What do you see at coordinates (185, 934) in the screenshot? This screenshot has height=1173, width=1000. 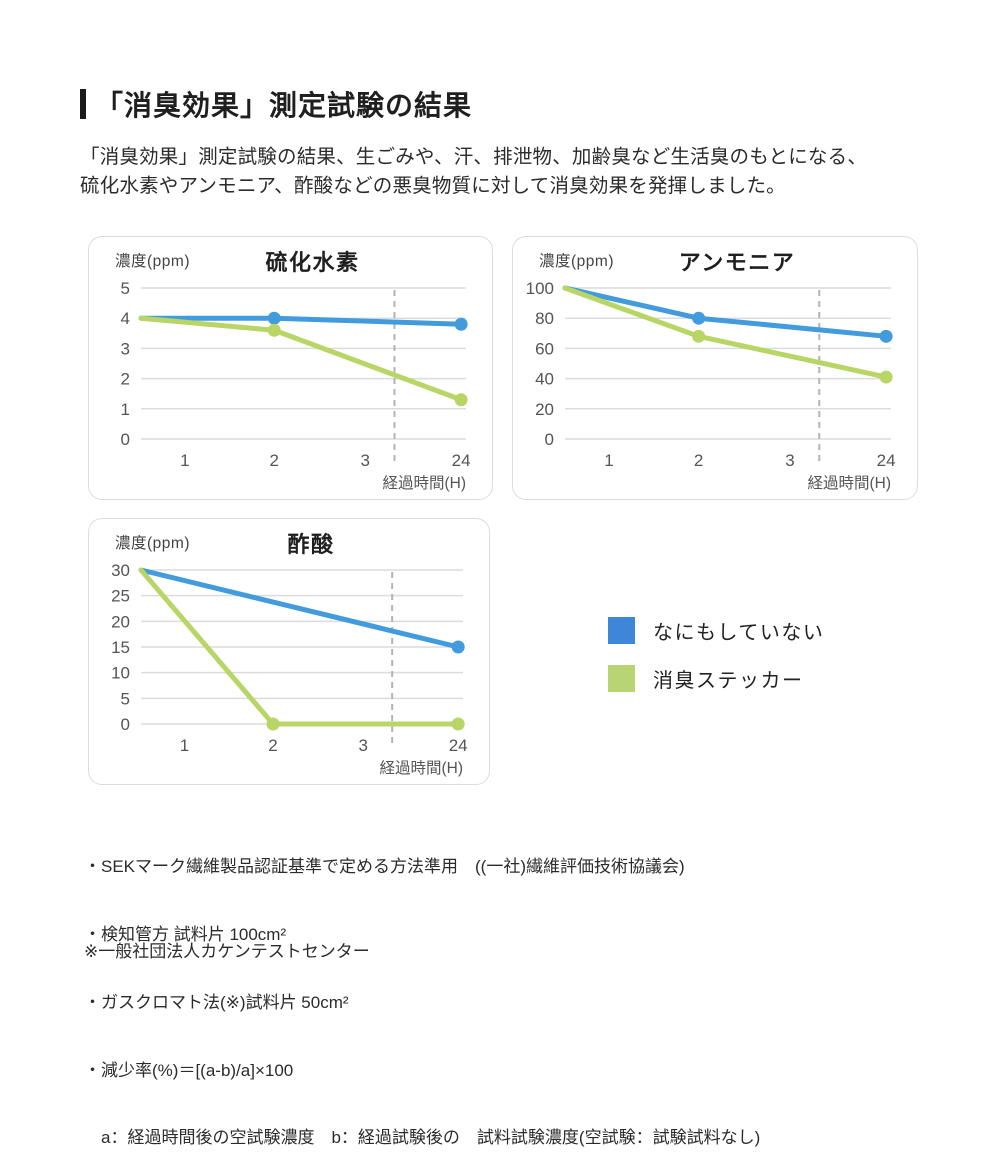 I see `footnote-line-2: ・検知管方 試料片 100cm²` at bounding box center [185, 934].